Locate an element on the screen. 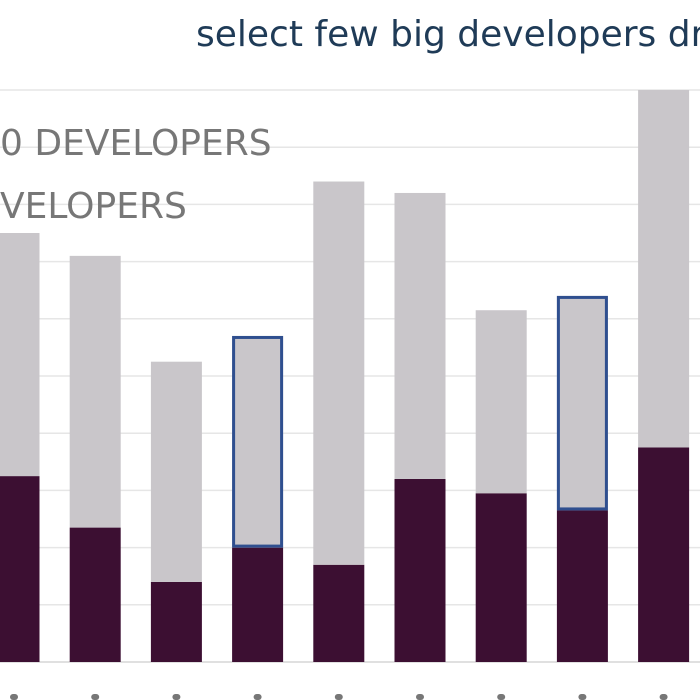  legend-entry-2: VELOPERS is located at coordinates (93, 206).